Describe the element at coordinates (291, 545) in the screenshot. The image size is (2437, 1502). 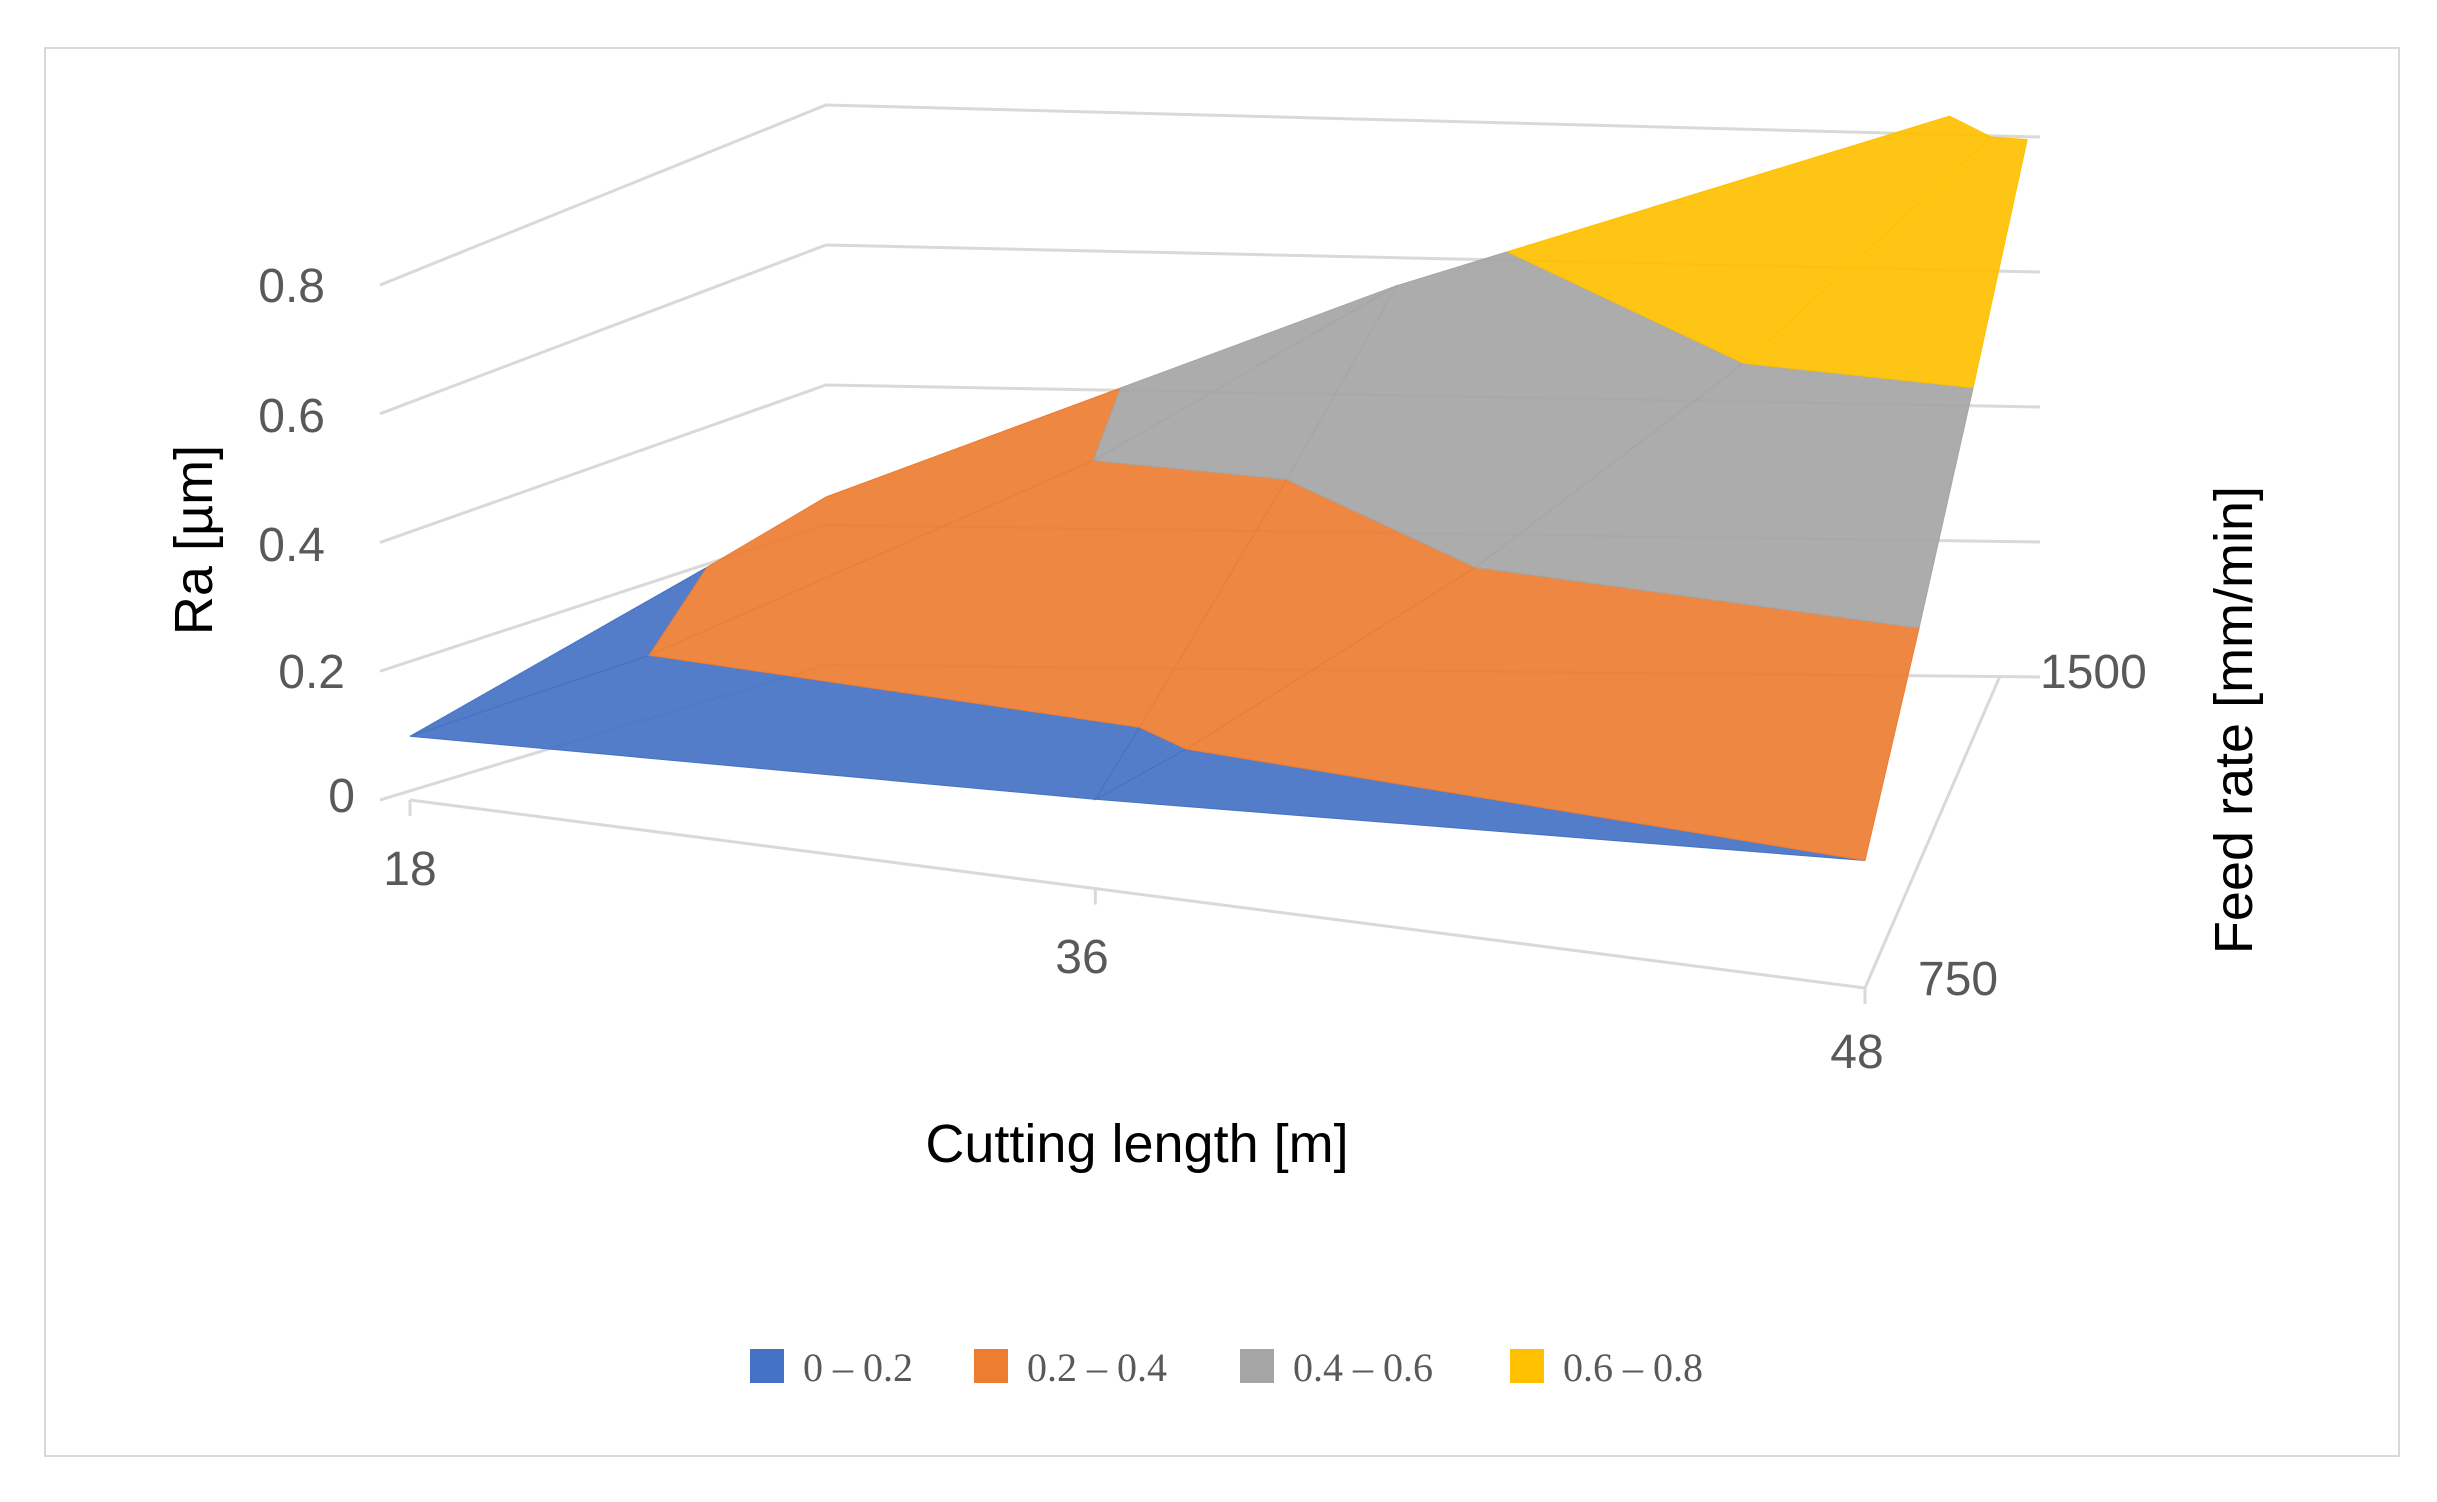
I see `y-tick-label: 0.4` at that location.